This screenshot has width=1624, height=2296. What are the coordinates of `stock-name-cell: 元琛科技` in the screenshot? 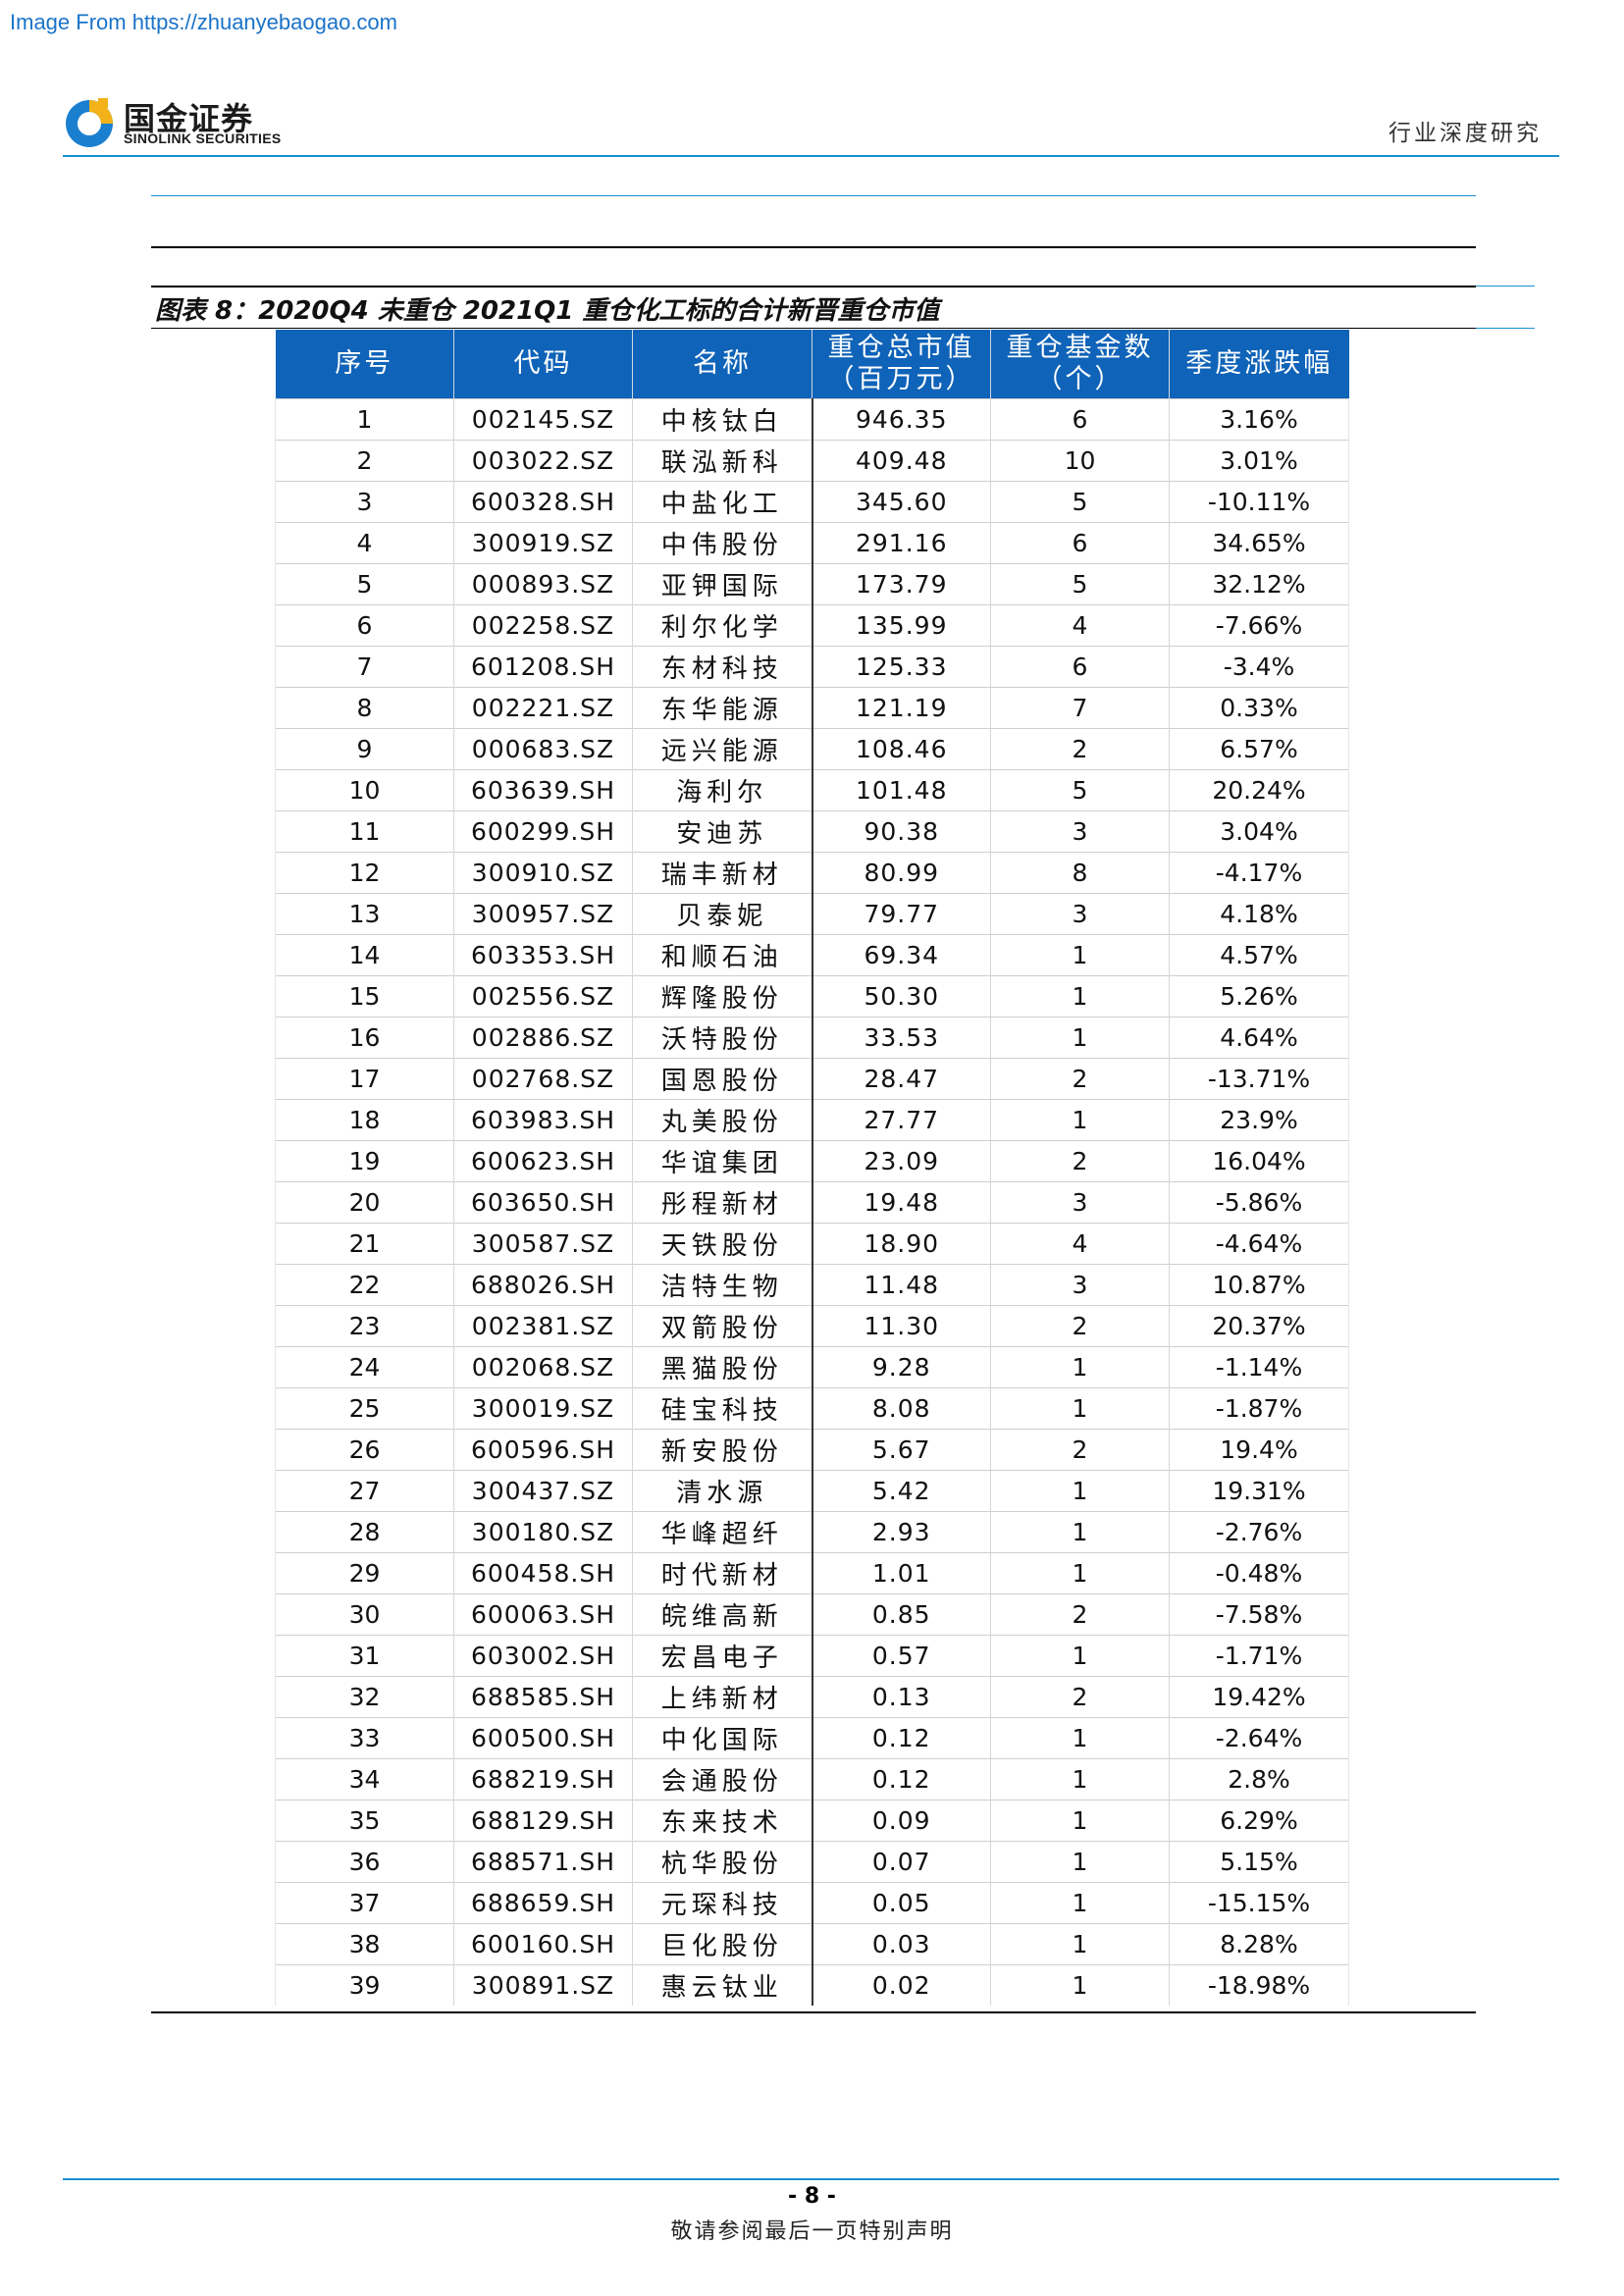 It's located at (722, 1903).